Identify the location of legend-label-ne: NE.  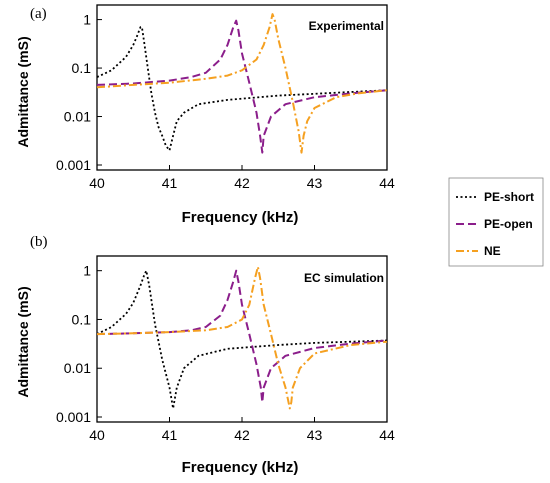
(492, 251).